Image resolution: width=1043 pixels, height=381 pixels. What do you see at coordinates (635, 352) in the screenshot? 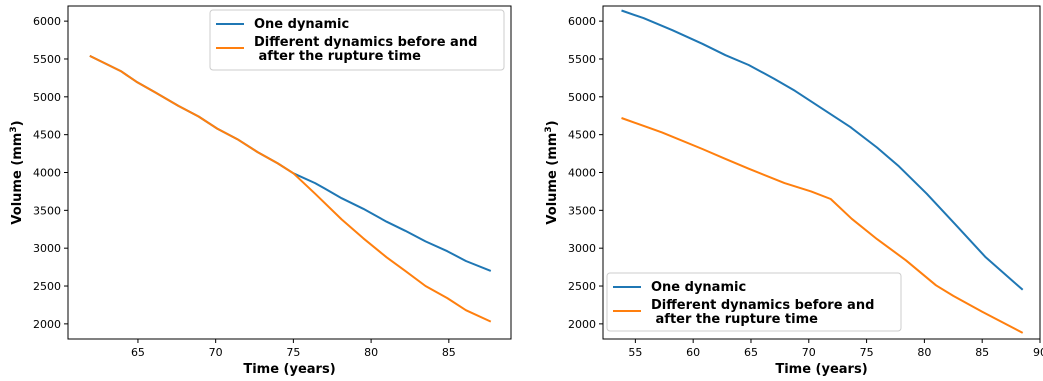
I see `x-tick-label: 55` at bounding box center [635, 352].